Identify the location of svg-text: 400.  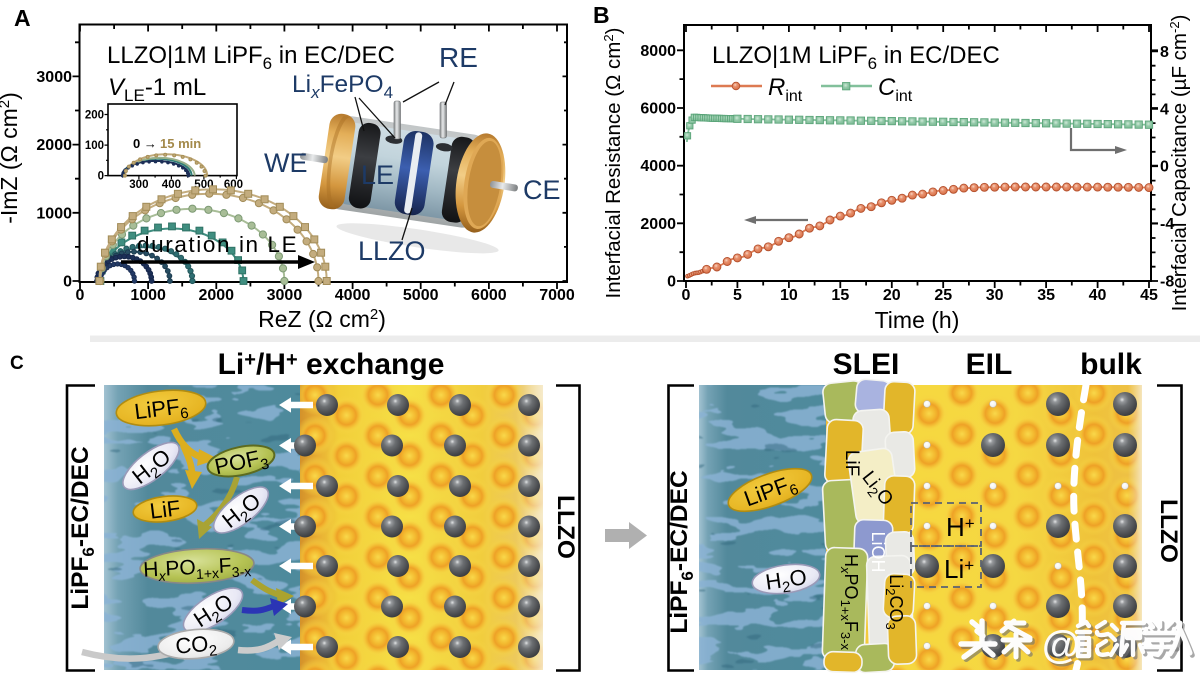
(171, 185).